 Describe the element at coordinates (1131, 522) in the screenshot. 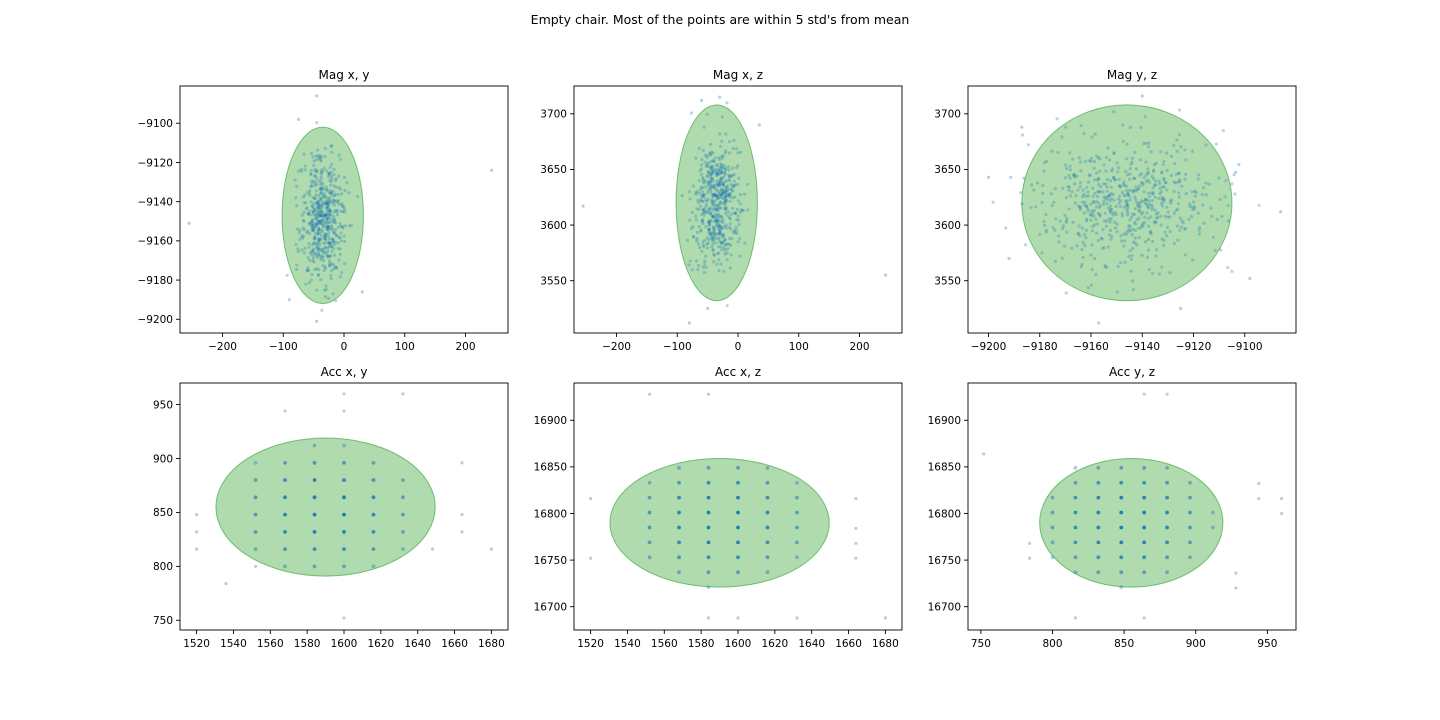

I see `acc-y-z-std-ellipse` at that location.